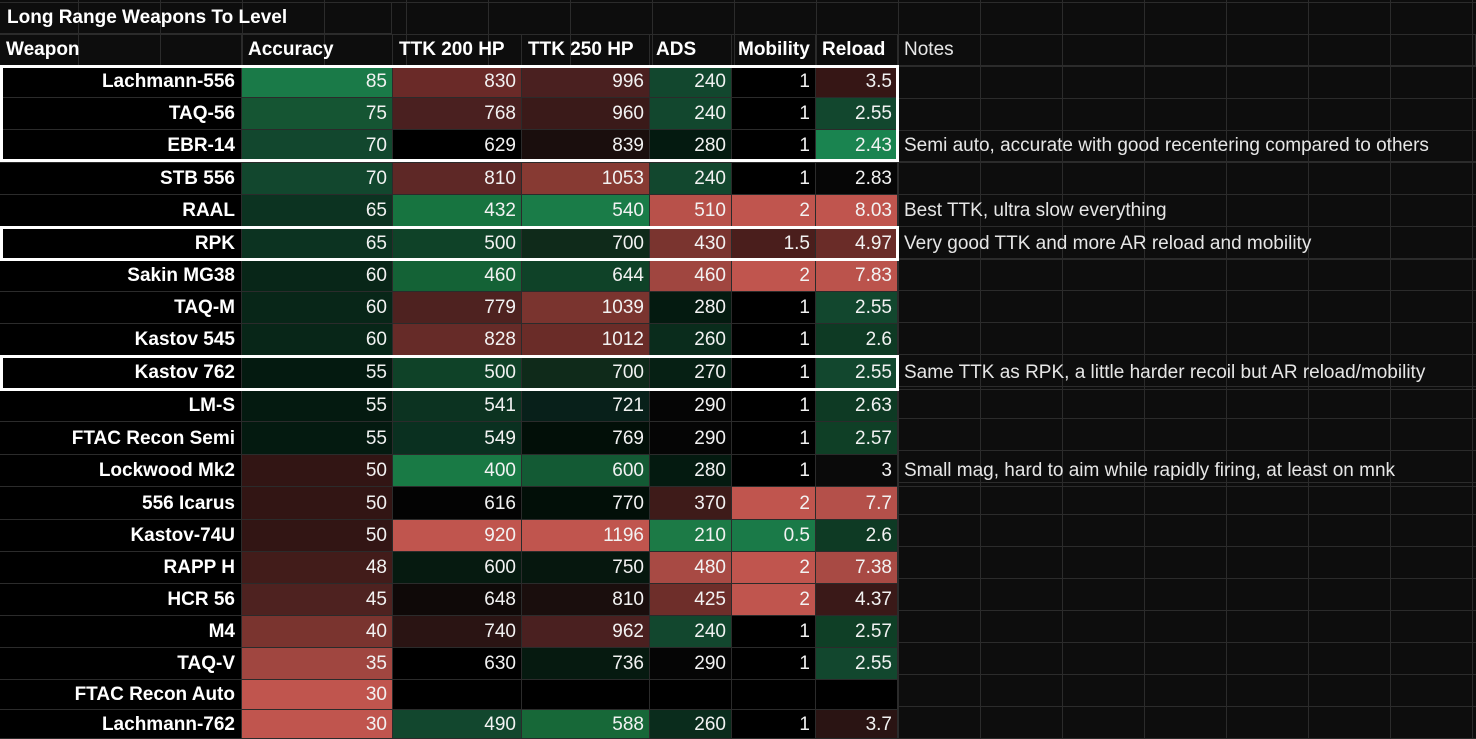 Image resolution: width=1476 pixels, height=739 pixels. Describe the element at coordinates (774, 695) in the screenshot. I see `mobility-cell` at that location.